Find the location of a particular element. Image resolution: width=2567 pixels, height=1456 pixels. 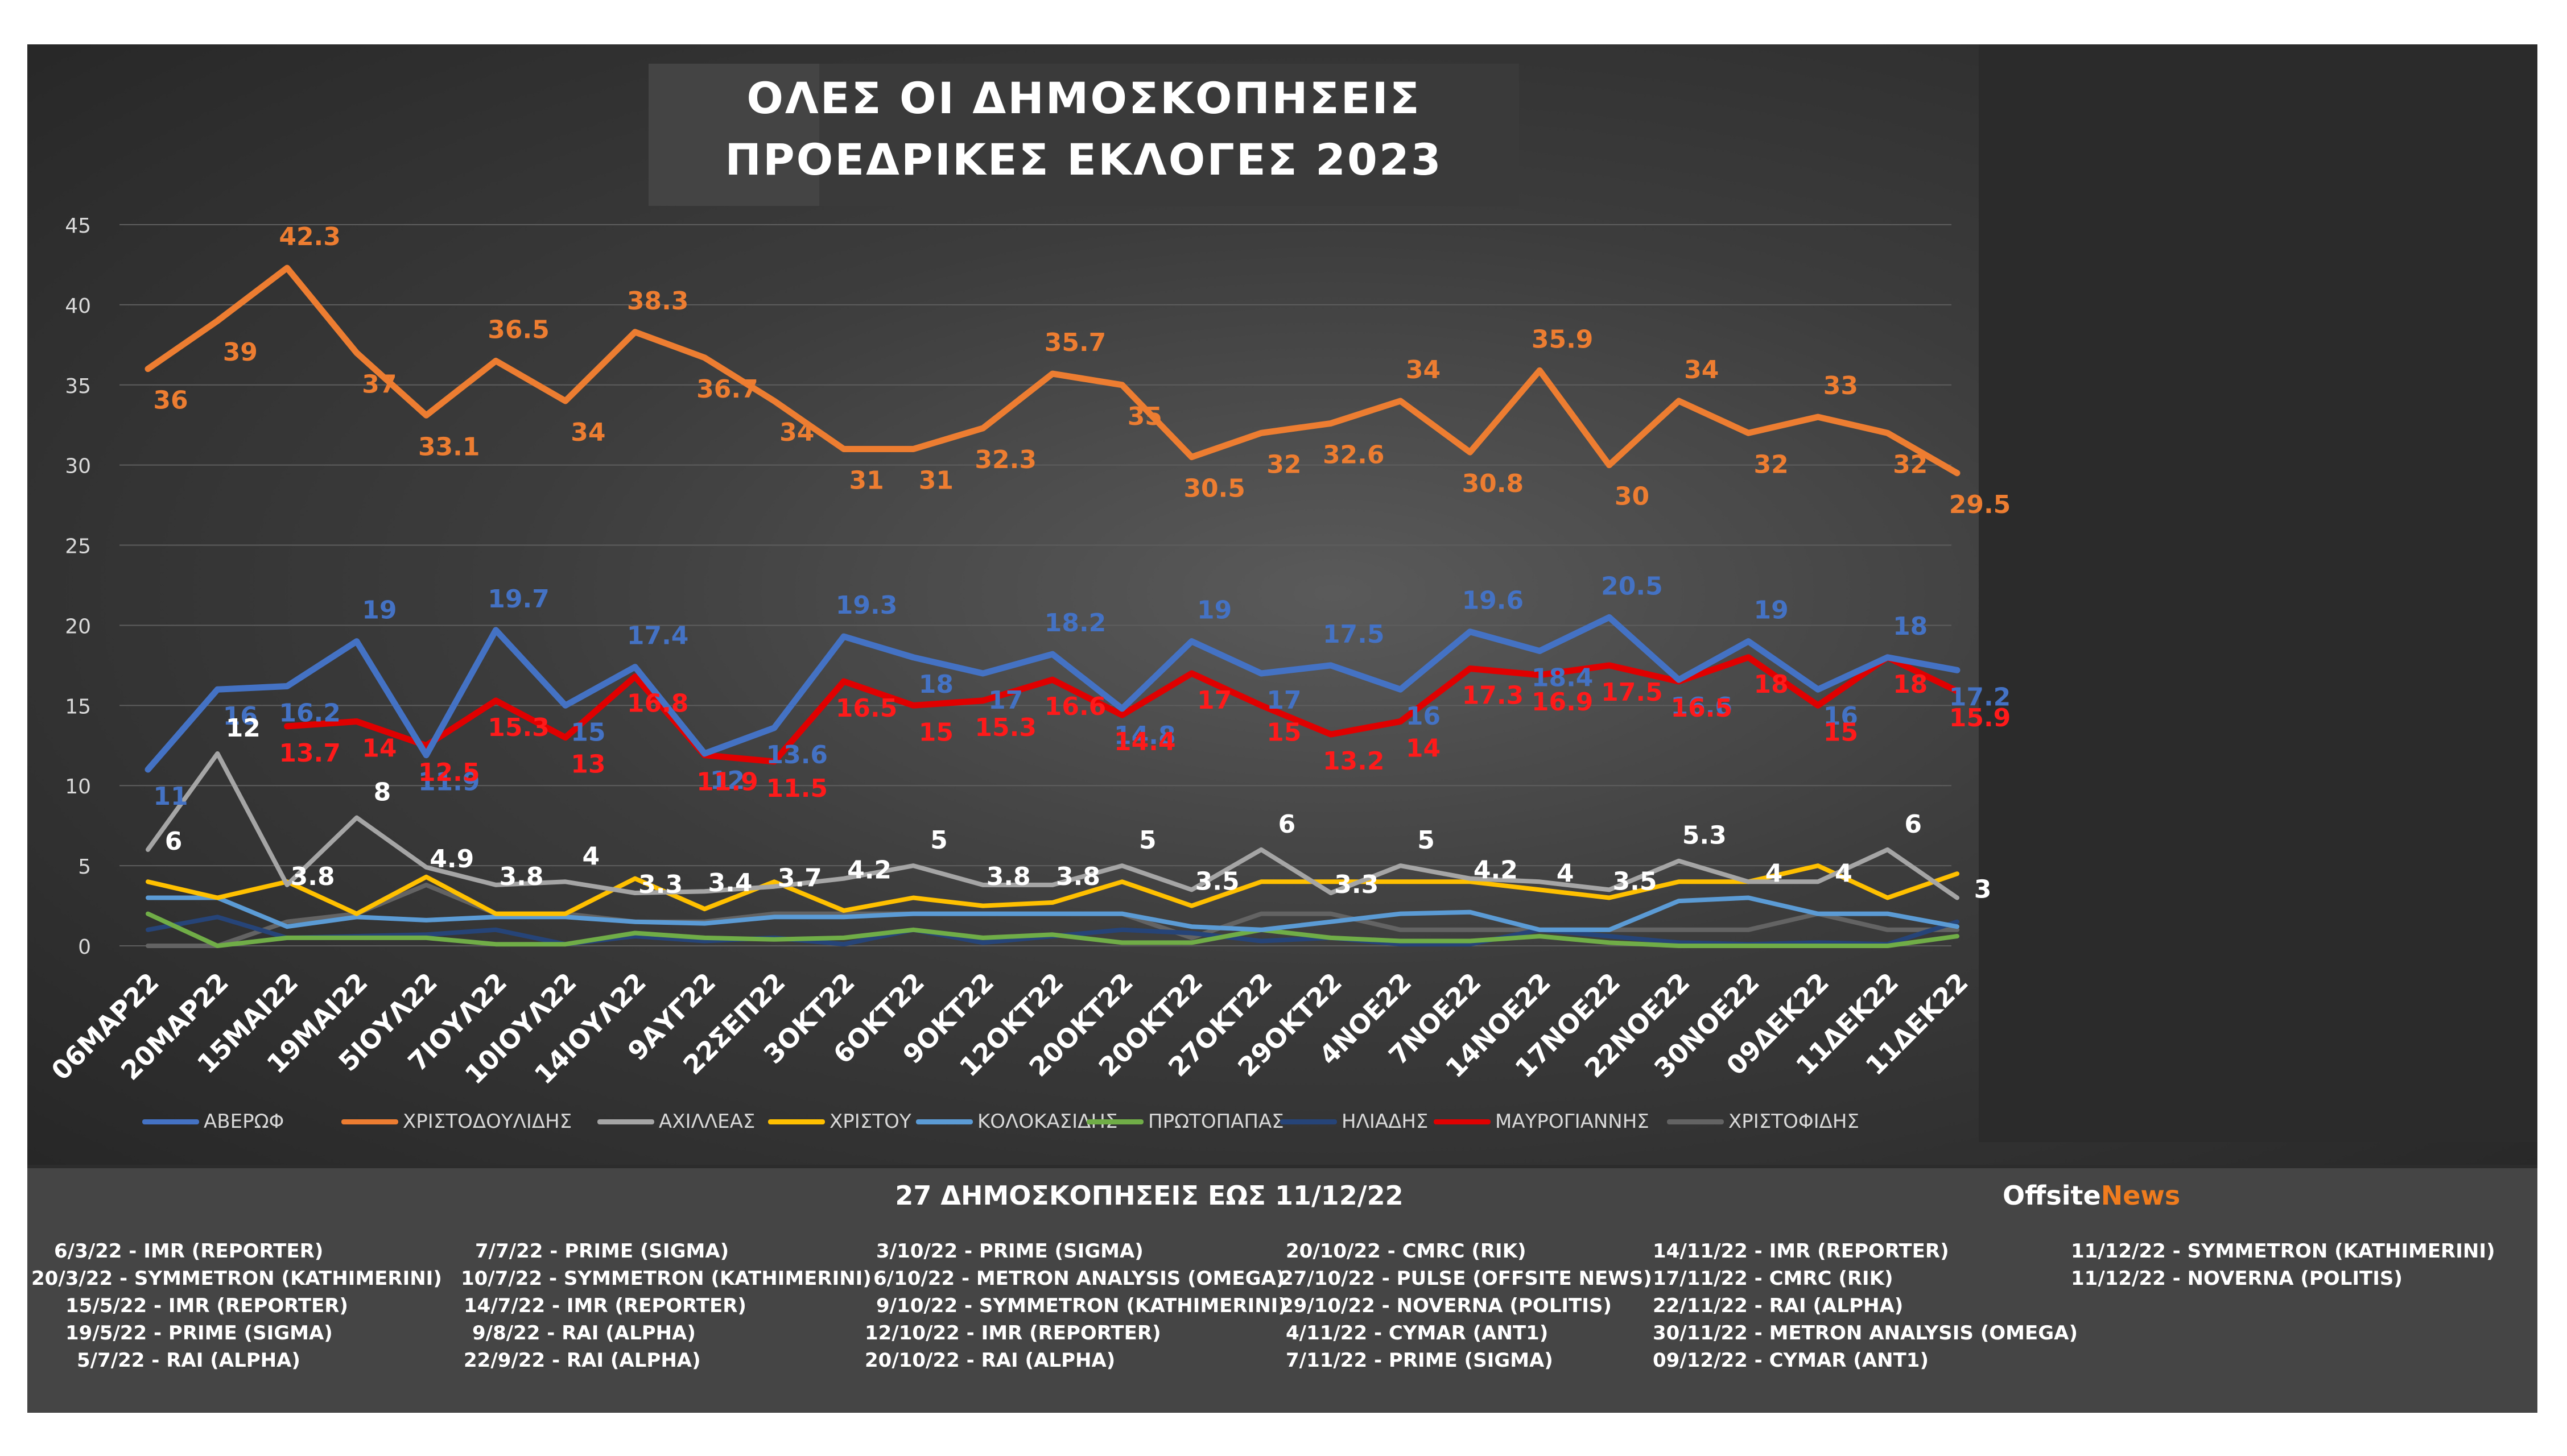

data-label: 16.5 is located at coordinates (1701, 708).